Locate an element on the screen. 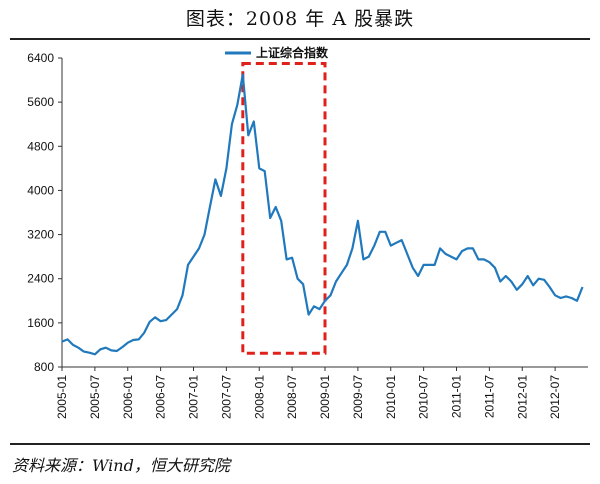 The width and height of the screenshot is (600, 484). x-tick-label: 2011-07 is located at coordinates (489, 396).